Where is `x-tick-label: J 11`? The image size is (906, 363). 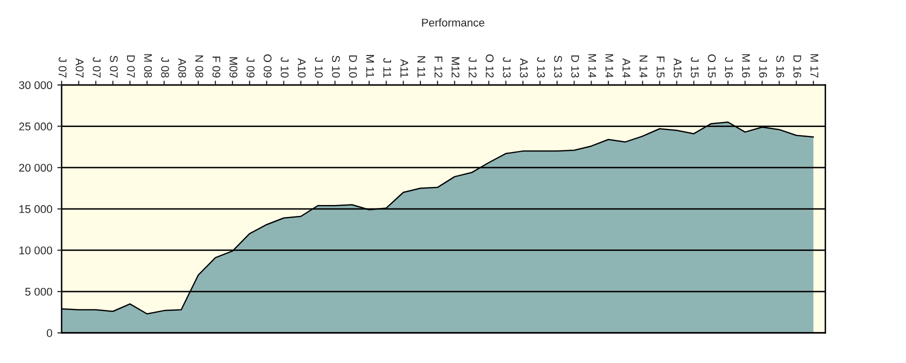 x-tick-label: J 11 is located at coordinates (387, 68).